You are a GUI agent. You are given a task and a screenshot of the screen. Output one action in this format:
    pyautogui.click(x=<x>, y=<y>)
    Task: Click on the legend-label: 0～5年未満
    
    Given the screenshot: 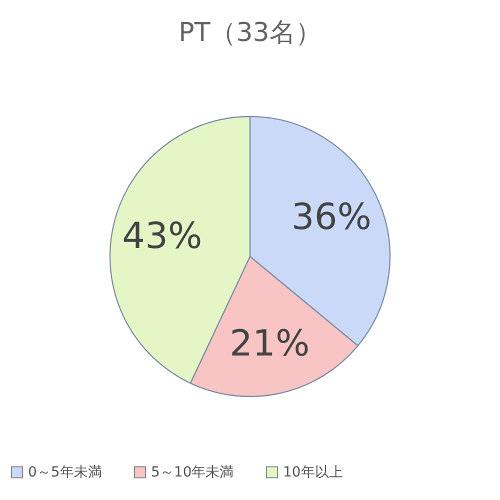 What is the action you would take?
    pyautogui.click(x=65, y=472)
    